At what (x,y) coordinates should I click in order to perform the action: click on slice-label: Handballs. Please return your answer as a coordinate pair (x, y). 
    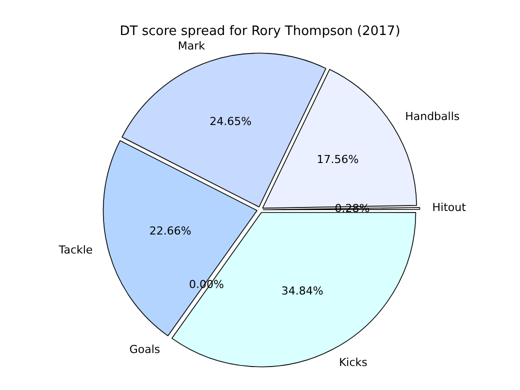
    Looking at the image, I should click on (432, 116).